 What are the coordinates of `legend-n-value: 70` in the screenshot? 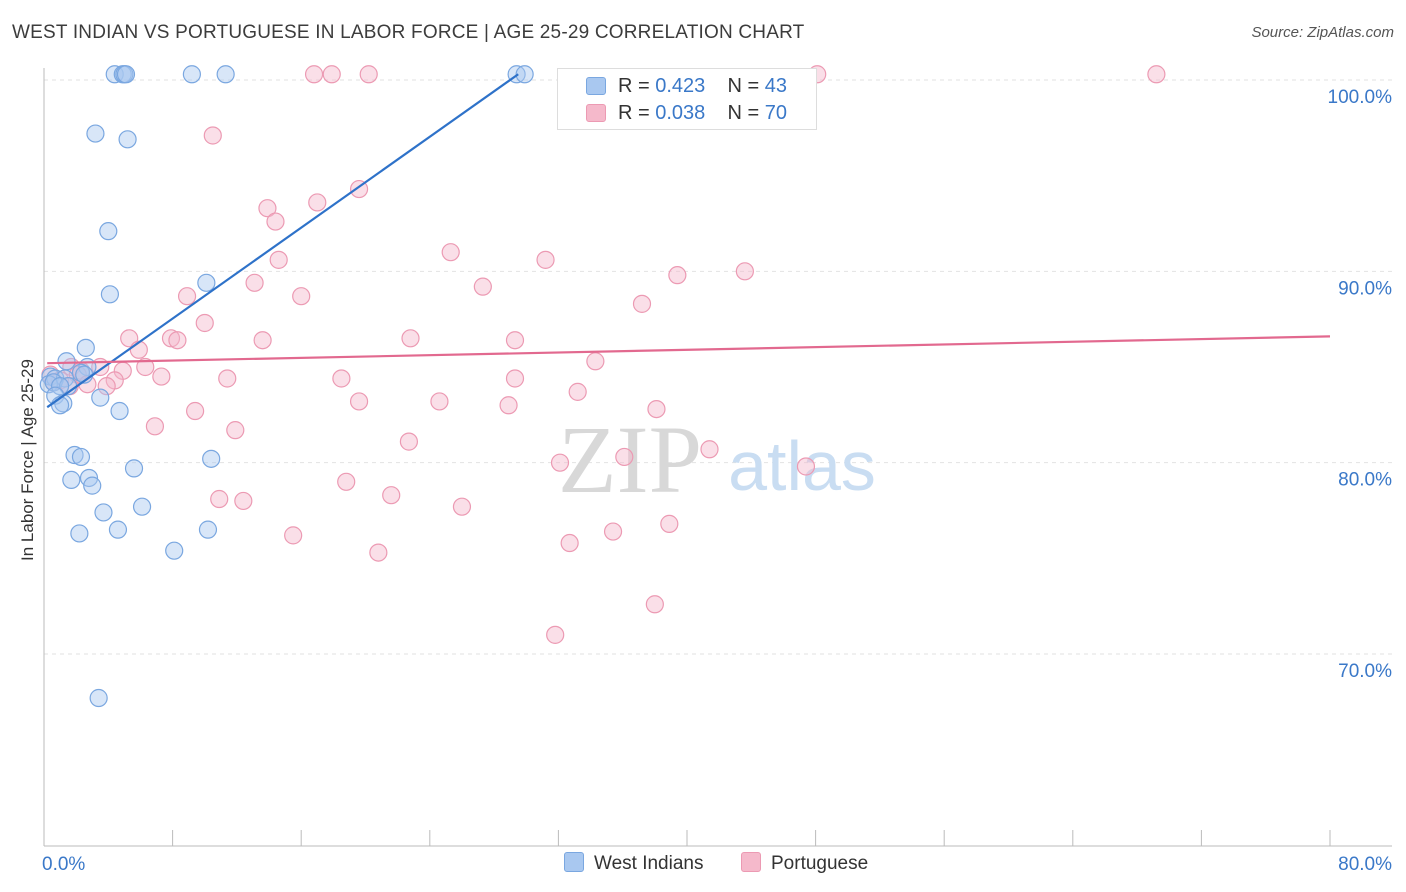 It's located at (776, 113).